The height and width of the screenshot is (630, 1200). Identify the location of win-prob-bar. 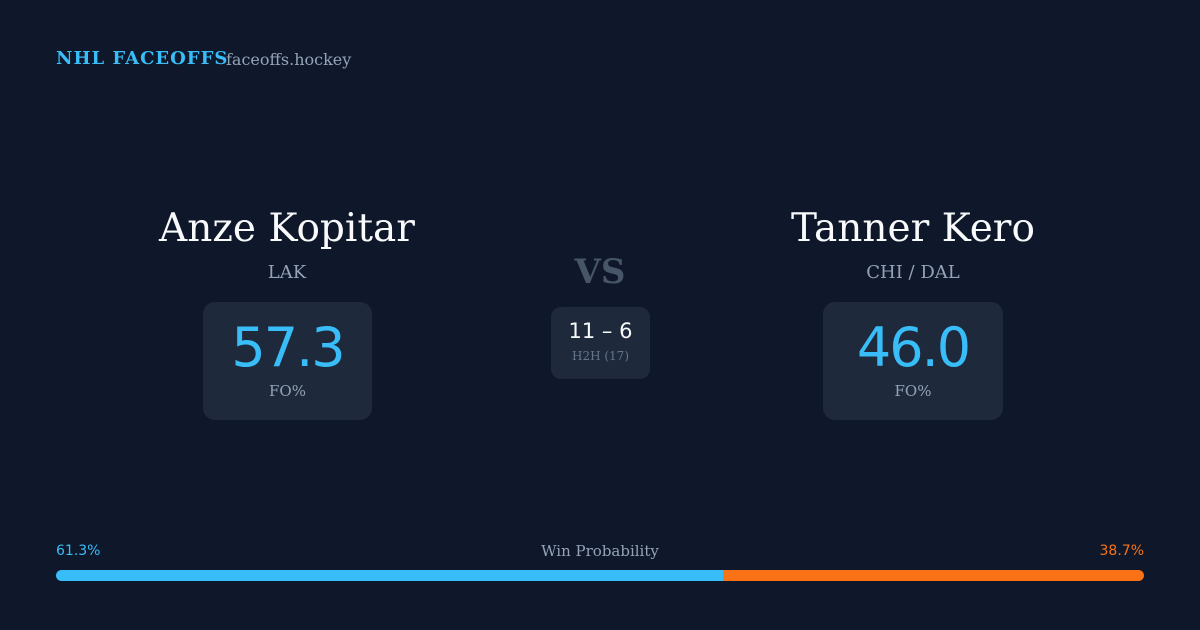
(600, 575).